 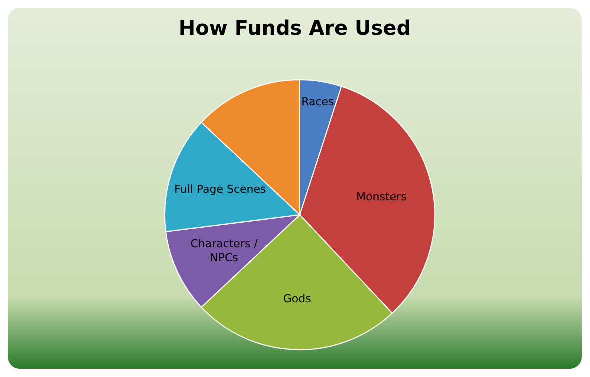 What do you see at coordinates (297, 299) in the screenshot?
I see `slice-label: Gods` at bounding box center [297, 299].